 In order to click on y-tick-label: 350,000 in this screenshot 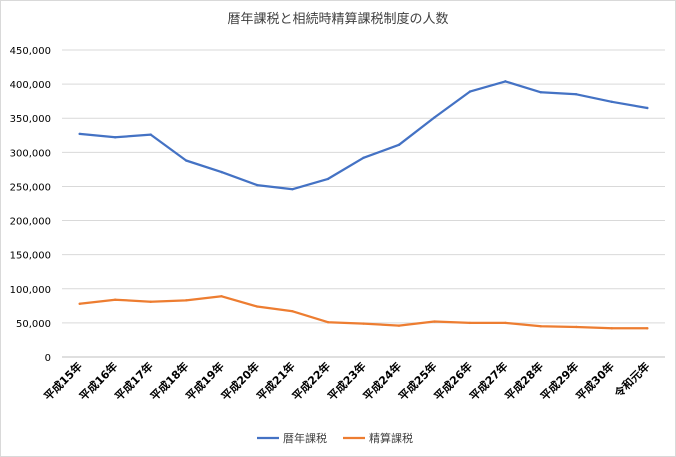, I will do `click(30, 119)`.